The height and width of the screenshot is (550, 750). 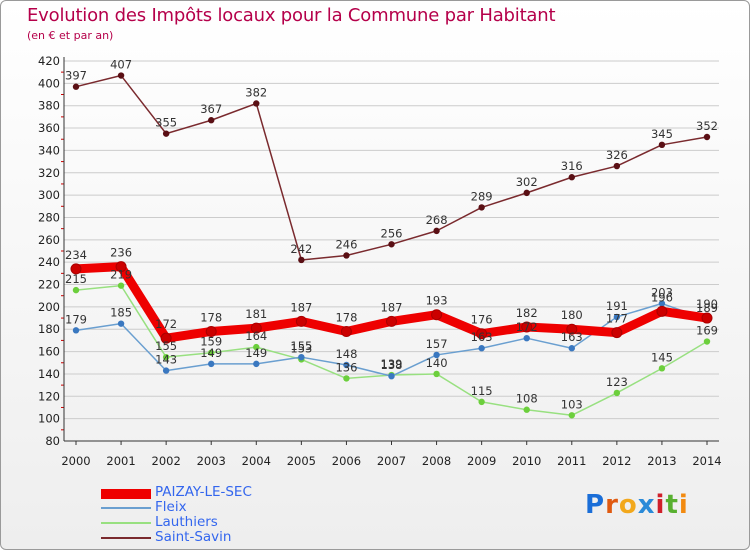 What do you see at coordinates (572, 315) in the screenshot?
I see `data-label: 180` at bounding box center [572, 315].